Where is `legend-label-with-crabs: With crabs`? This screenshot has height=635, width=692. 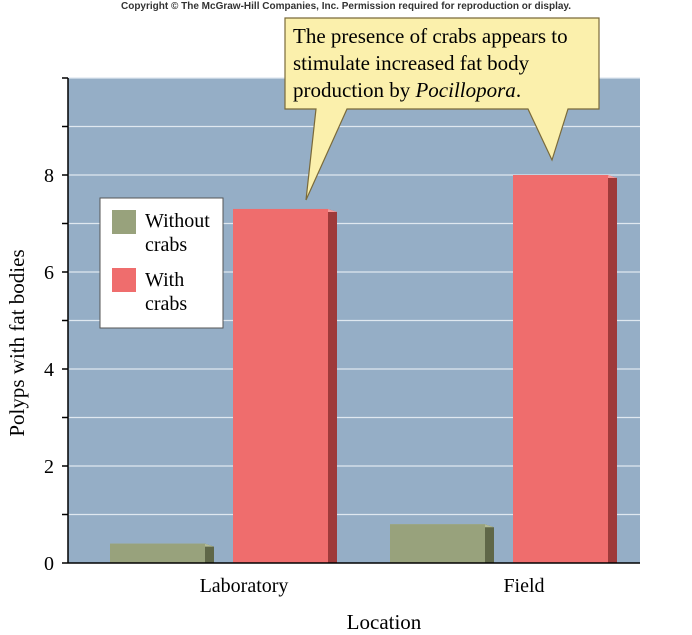 legend-label-with-crabs: With crabs is located at coordinates (166, 292).